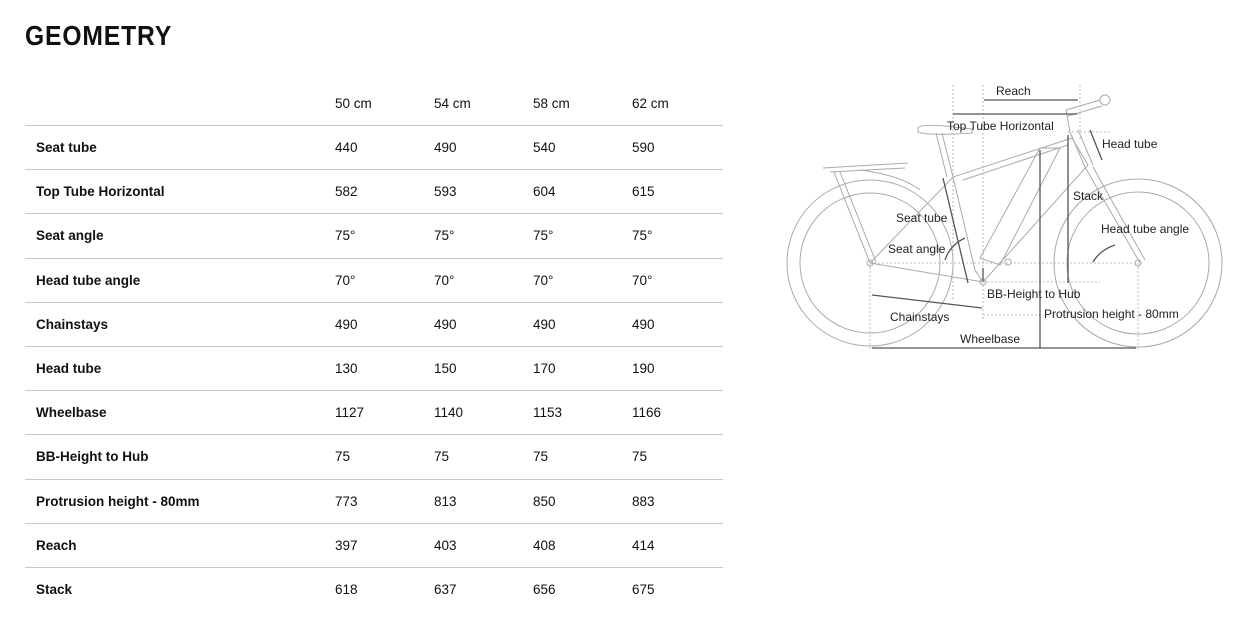 The image size is (1249, 636). What do you see at coordinates (677, 369) in the screenshot?
I see `cell-value: 190` at bounding box center [677, 369].